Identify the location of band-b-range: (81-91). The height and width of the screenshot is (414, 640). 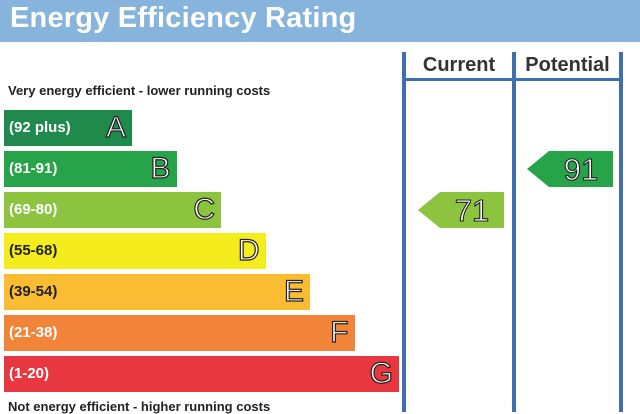
(33, 168).